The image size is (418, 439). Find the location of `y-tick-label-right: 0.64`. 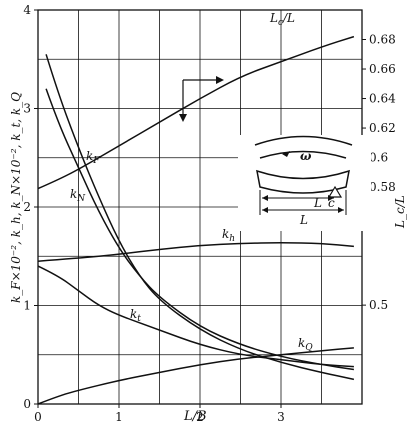

y-tick-label-right: 0.64 is located at coordinates (382, 99).